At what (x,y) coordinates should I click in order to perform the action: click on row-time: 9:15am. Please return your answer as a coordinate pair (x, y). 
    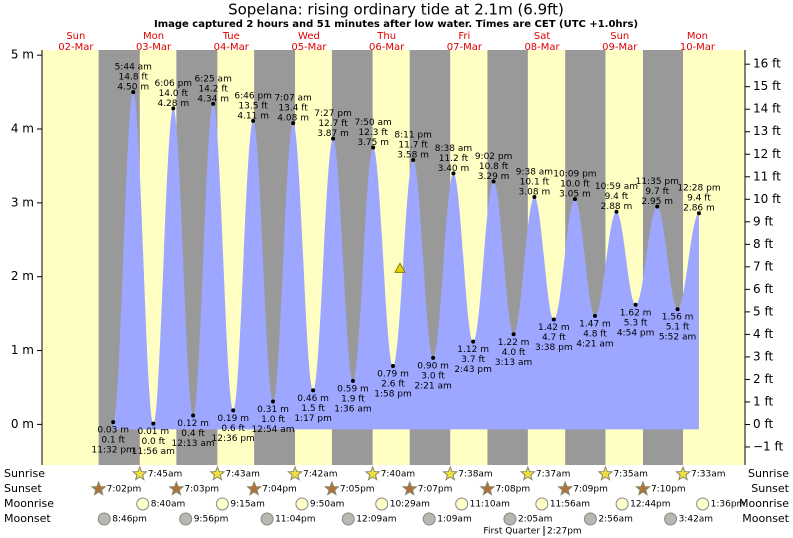
    Looking at the image, I should click on (247, 505).